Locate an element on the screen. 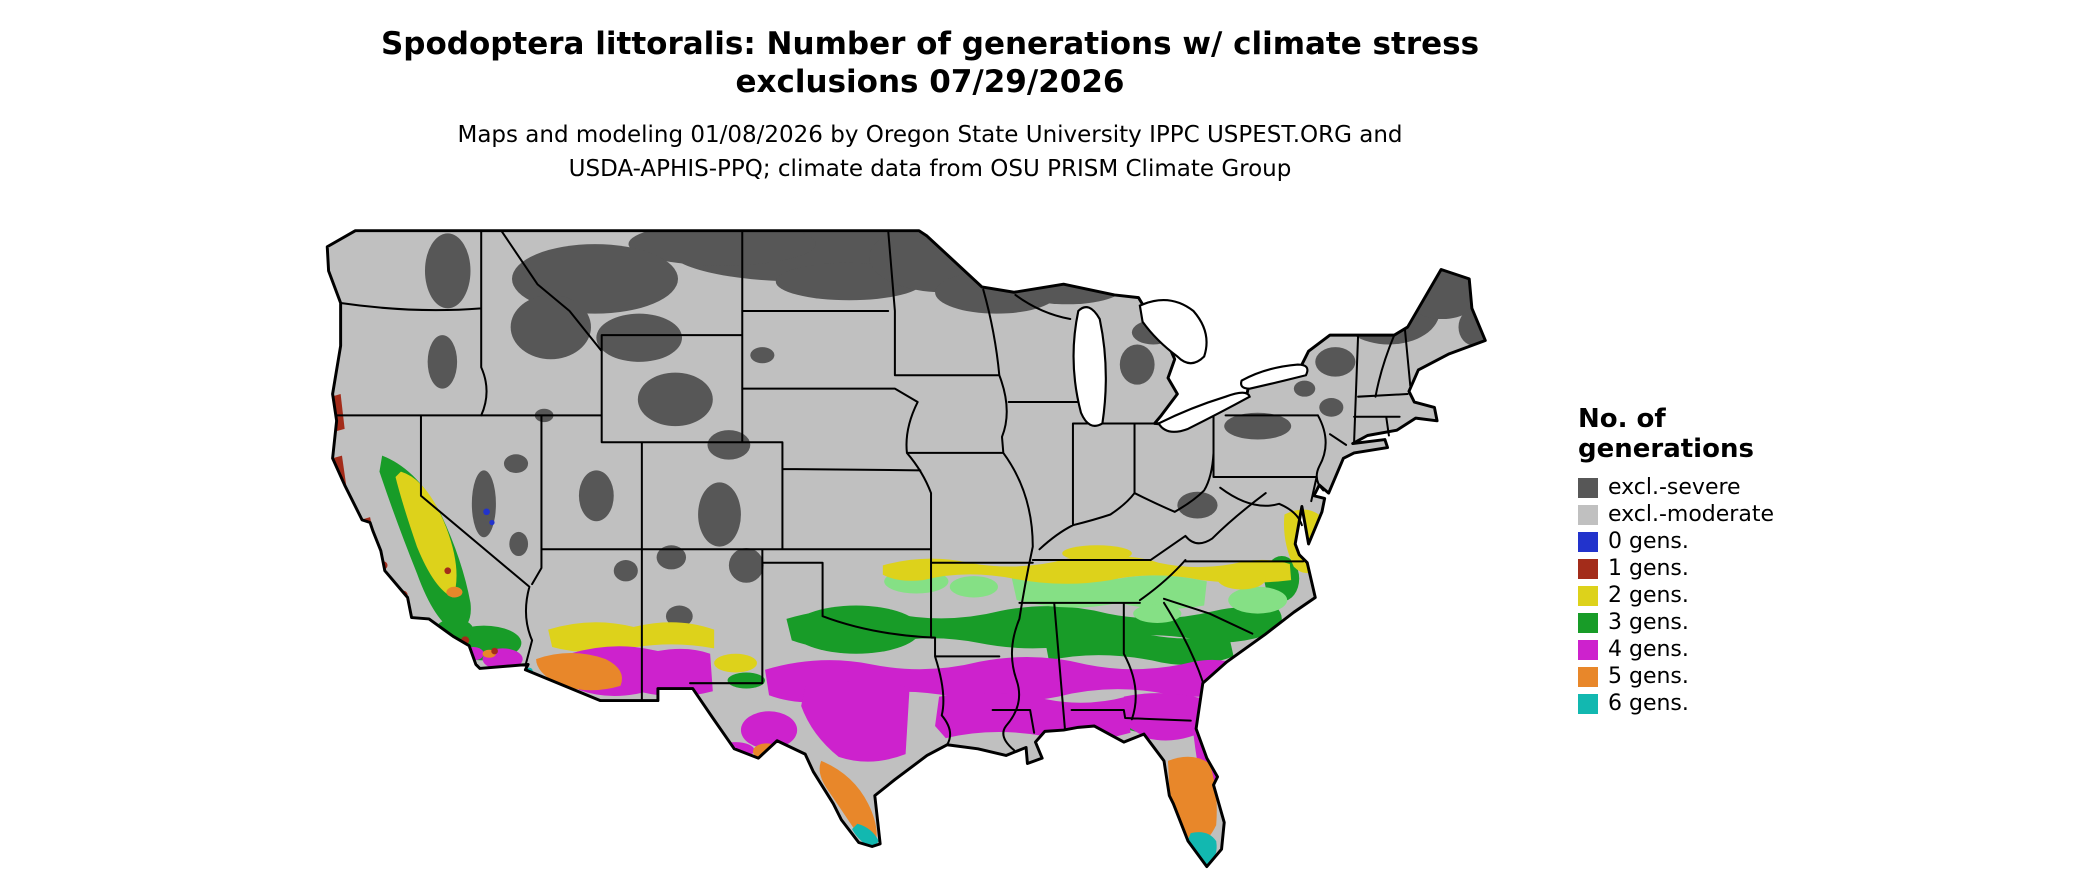  legend-item: excl.-severe is located at coordinates (1708, 487).